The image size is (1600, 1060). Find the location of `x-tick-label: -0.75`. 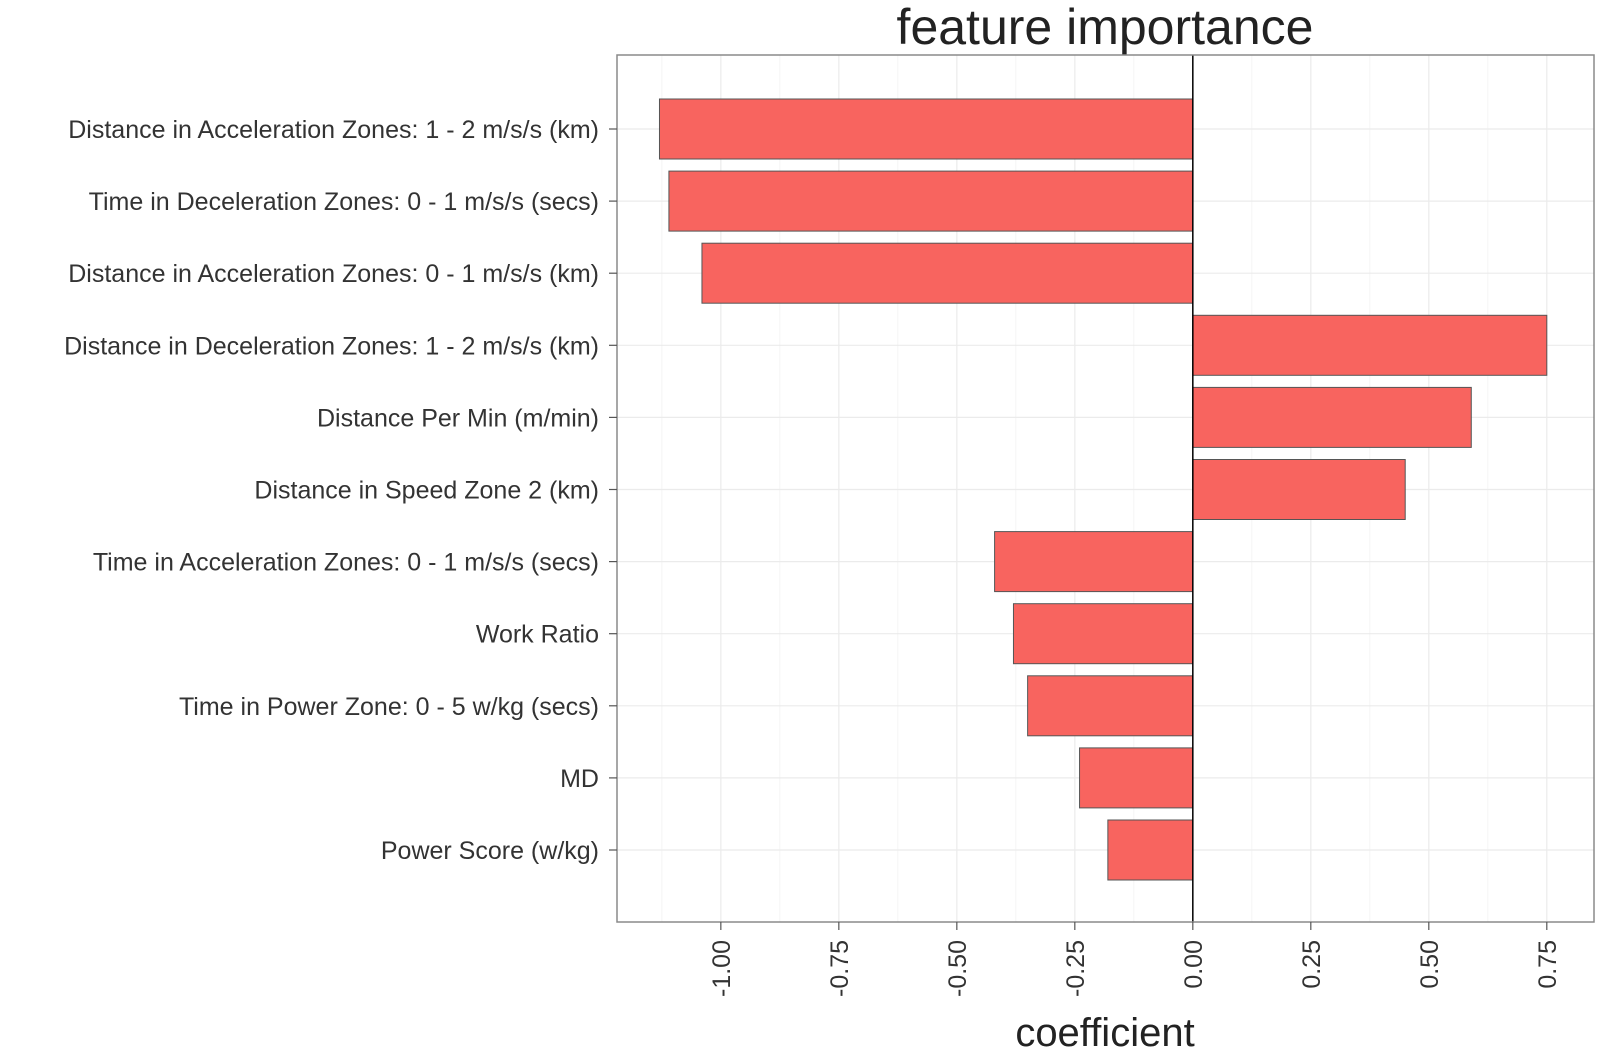

x-tick-label: -0.75 is located at coordinates (840, 968).